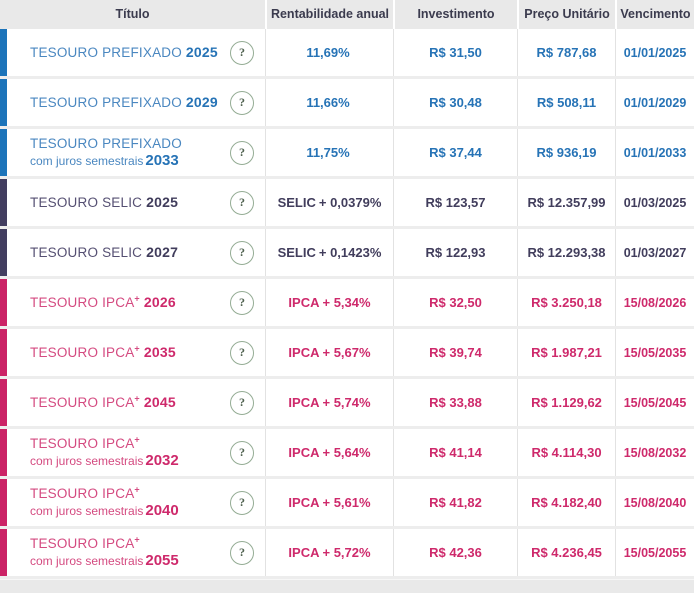  What do you see at coordinates (104, 202) in the screenshot?
I see `bond-title-line1: TESOURO SELIC 2025` at bounding box center [104, 202].